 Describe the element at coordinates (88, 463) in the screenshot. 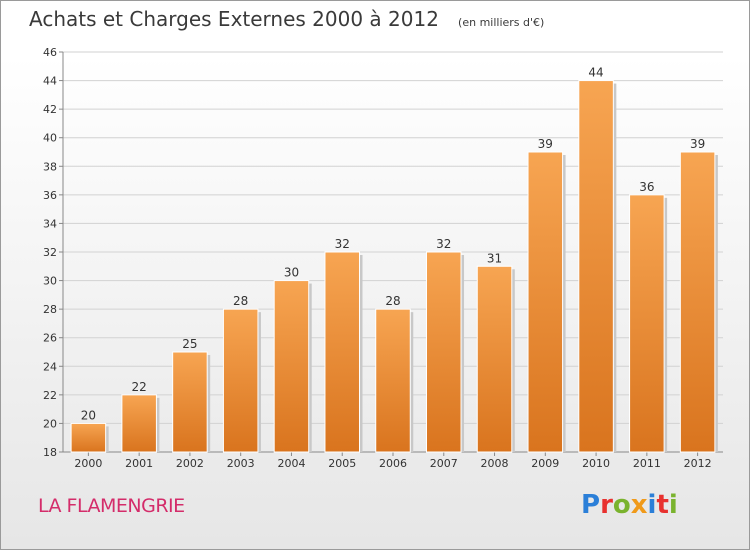

I see `x-tick-label: 2000` at that location.